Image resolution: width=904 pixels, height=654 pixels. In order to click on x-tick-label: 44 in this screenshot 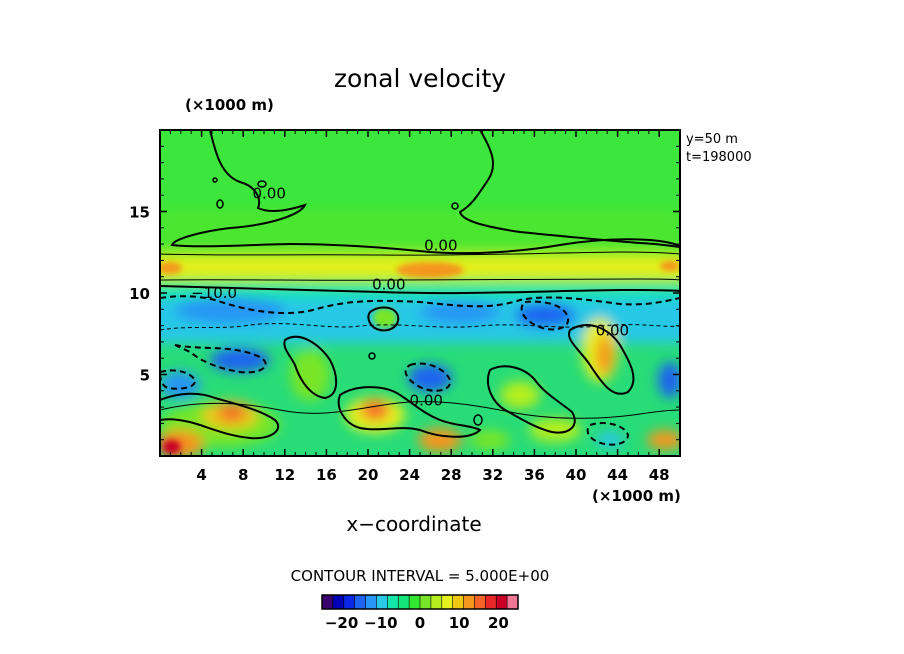, I will do `click(617, 475)`.